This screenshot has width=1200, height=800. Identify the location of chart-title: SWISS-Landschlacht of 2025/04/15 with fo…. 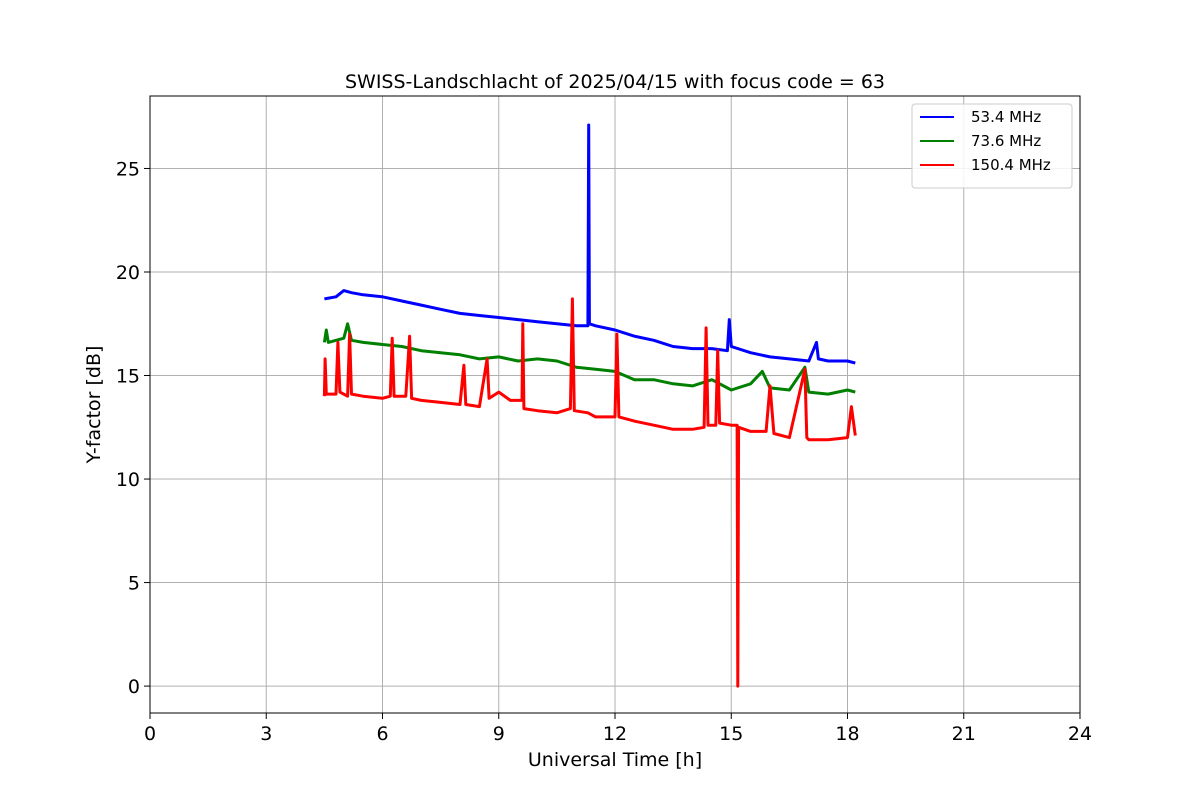
(615, 82).